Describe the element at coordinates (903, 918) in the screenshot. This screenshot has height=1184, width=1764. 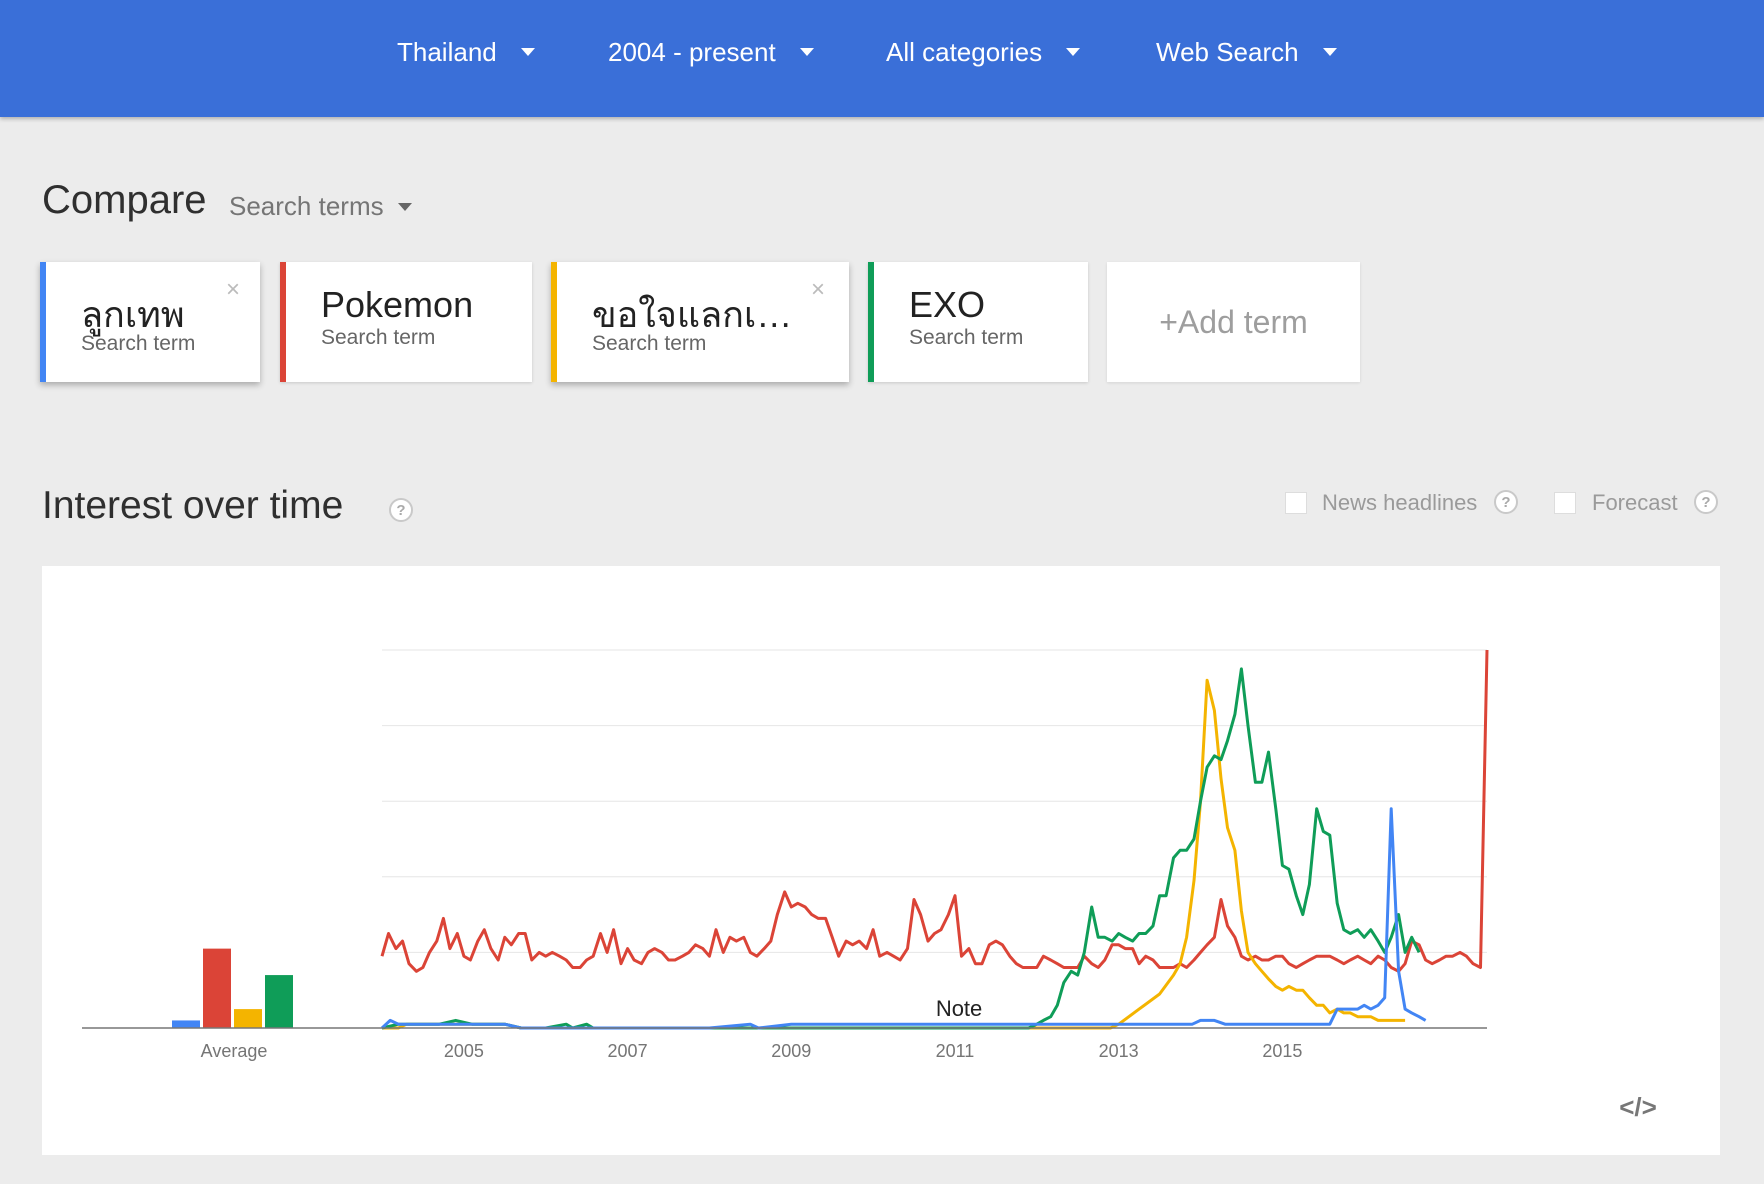
I see `series-line` at that location.